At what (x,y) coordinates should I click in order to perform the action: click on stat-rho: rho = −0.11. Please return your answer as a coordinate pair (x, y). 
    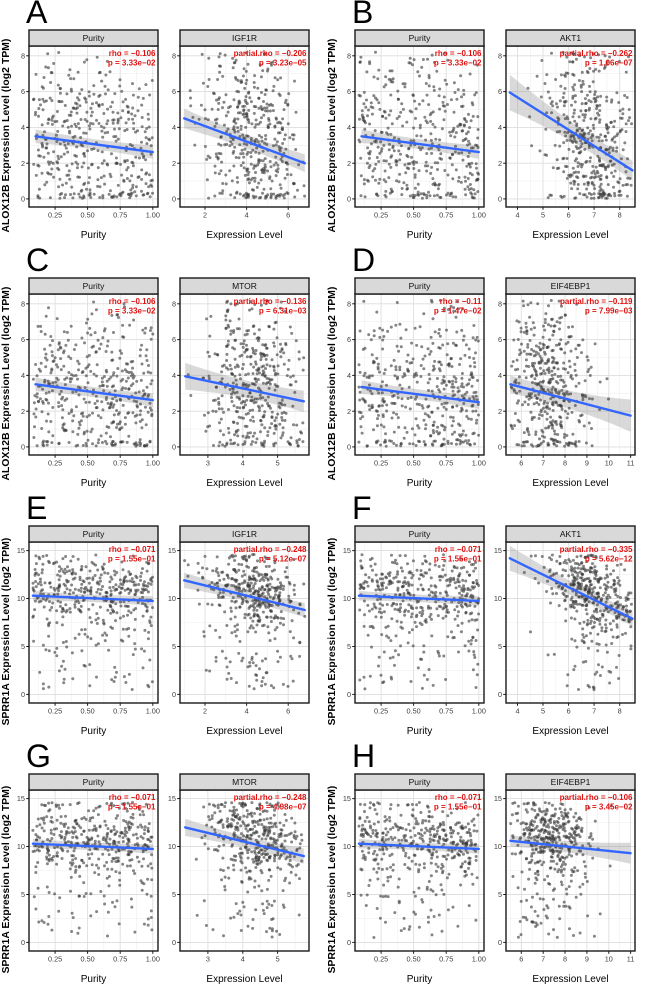
    Looking at the image, I should click on (461, 301).